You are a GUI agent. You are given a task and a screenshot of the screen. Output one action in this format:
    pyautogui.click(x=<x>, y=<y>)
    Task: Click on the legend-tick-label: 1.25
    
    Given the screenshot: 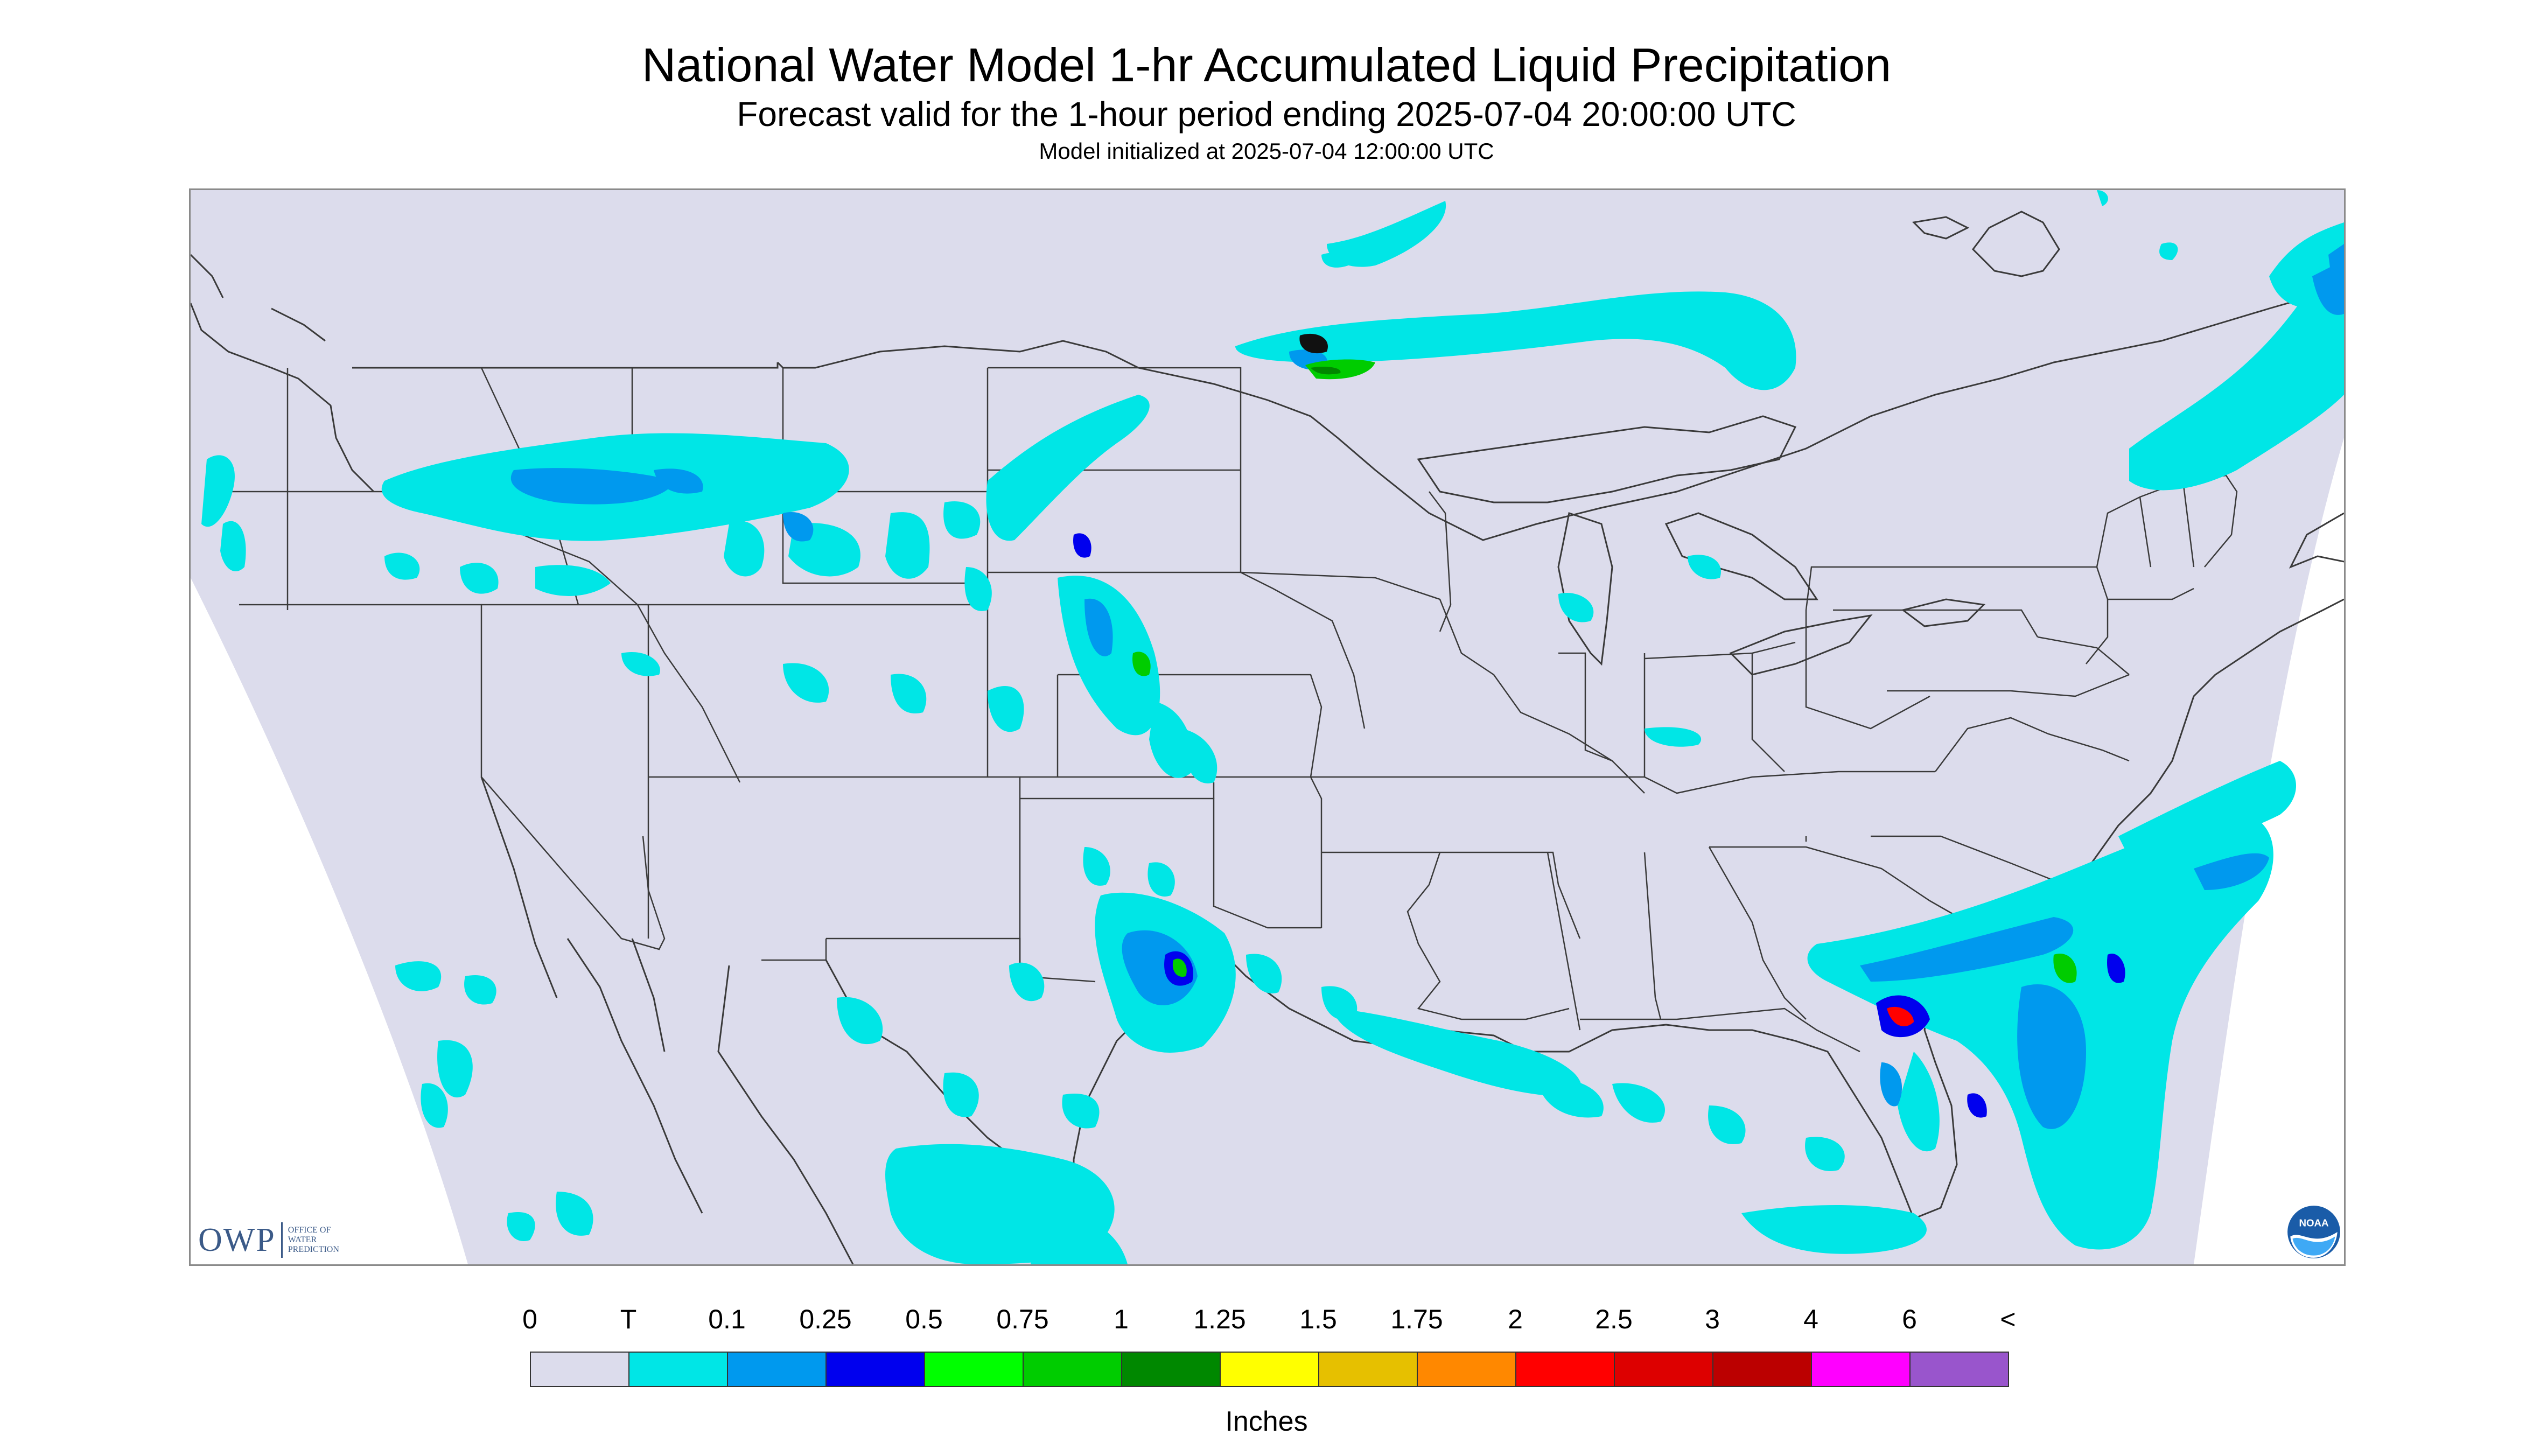 What is the action you would take?
    pyautogui.click(x=1219, y=1319)
    